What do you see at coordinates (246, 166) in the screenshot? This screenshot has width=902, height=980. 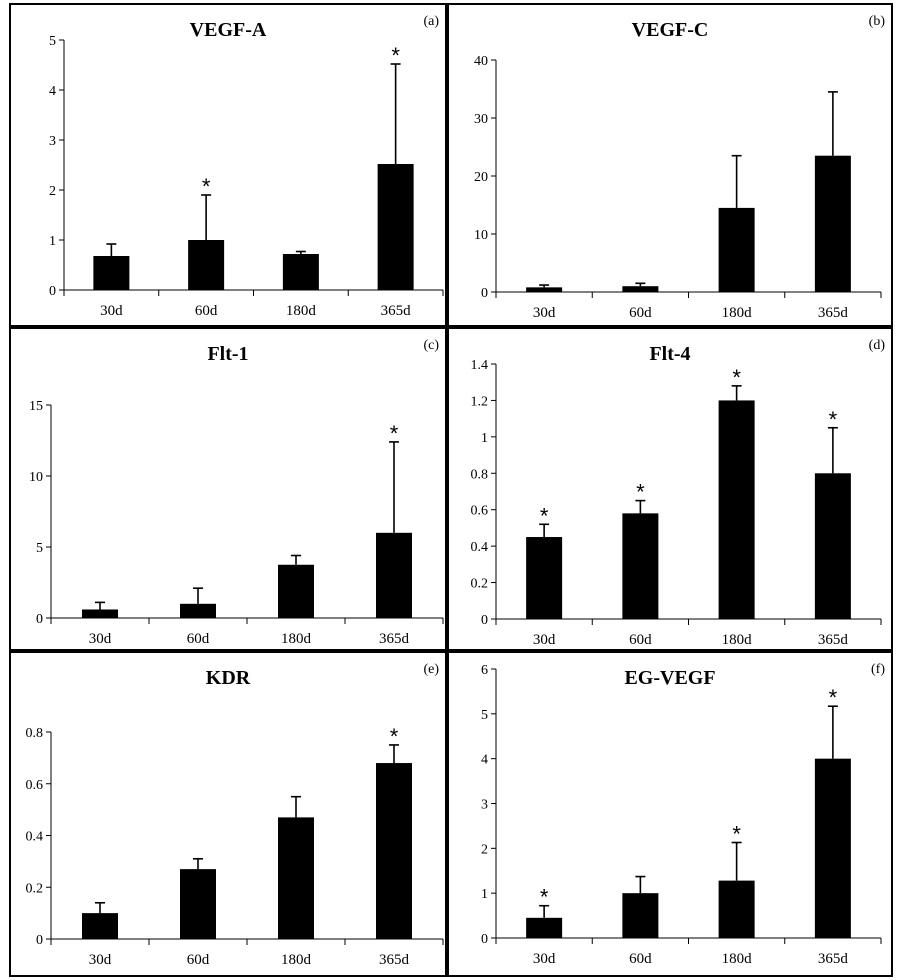 I see `chart-svg: VEGF-A (a) 0 1 2 3 4 5 30d * 60d 180d * 365d` at bounding box center [246, 166].